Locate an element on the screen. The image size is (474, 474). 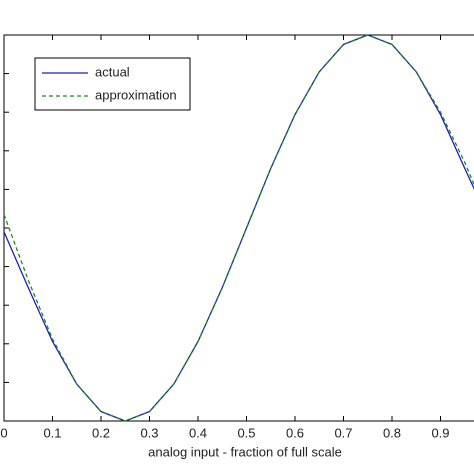
x-tick-label: 0.6 is located at coordinates (295, 432).